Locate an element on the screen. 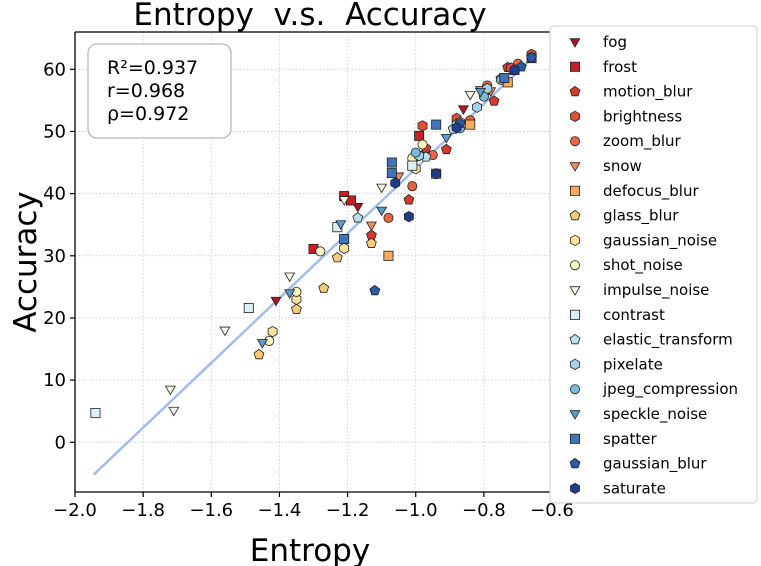 This screenshot has width=761, height=566. legend-label: fog is located at coordinates (615, 42).